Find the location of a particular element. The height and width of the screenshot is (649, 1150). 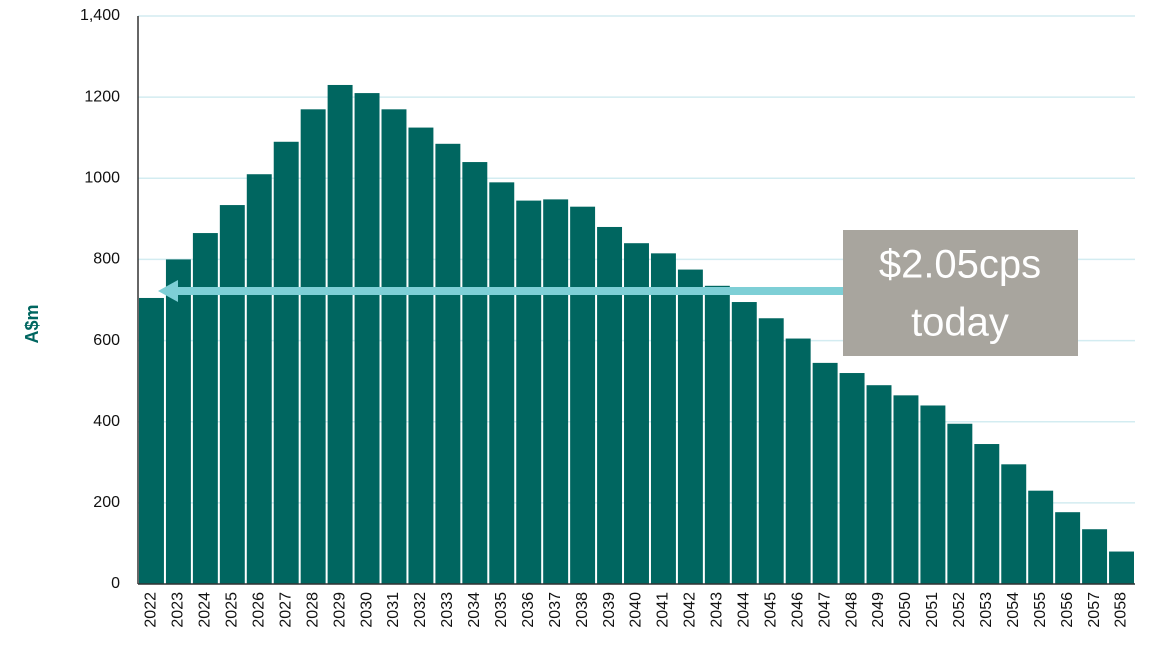

x-tick-label: 2039 is located at coordinates (609, 610).